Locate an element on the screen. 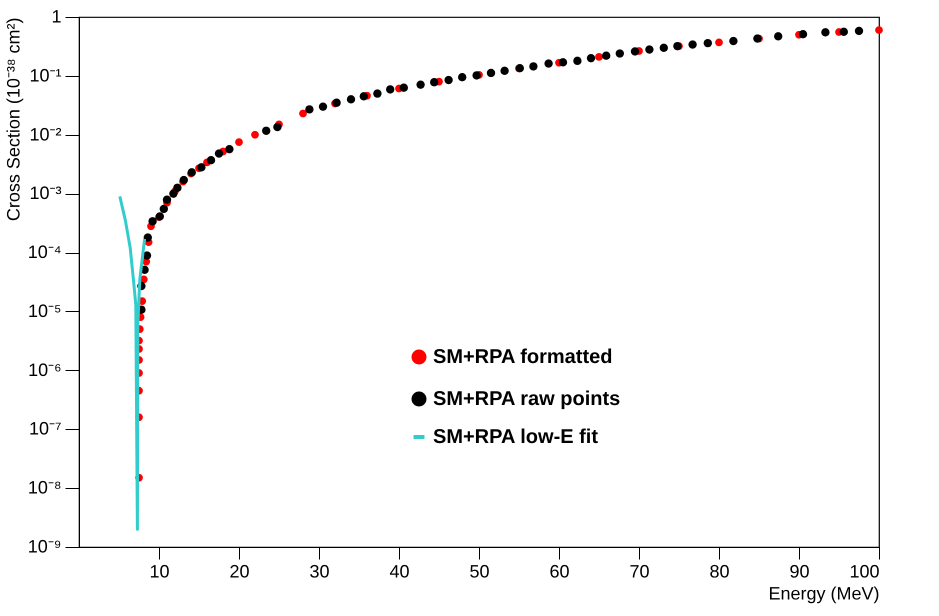 The image size is (939, 616). y-tick-label: 10⁻² is located at coordinates (45, 134).